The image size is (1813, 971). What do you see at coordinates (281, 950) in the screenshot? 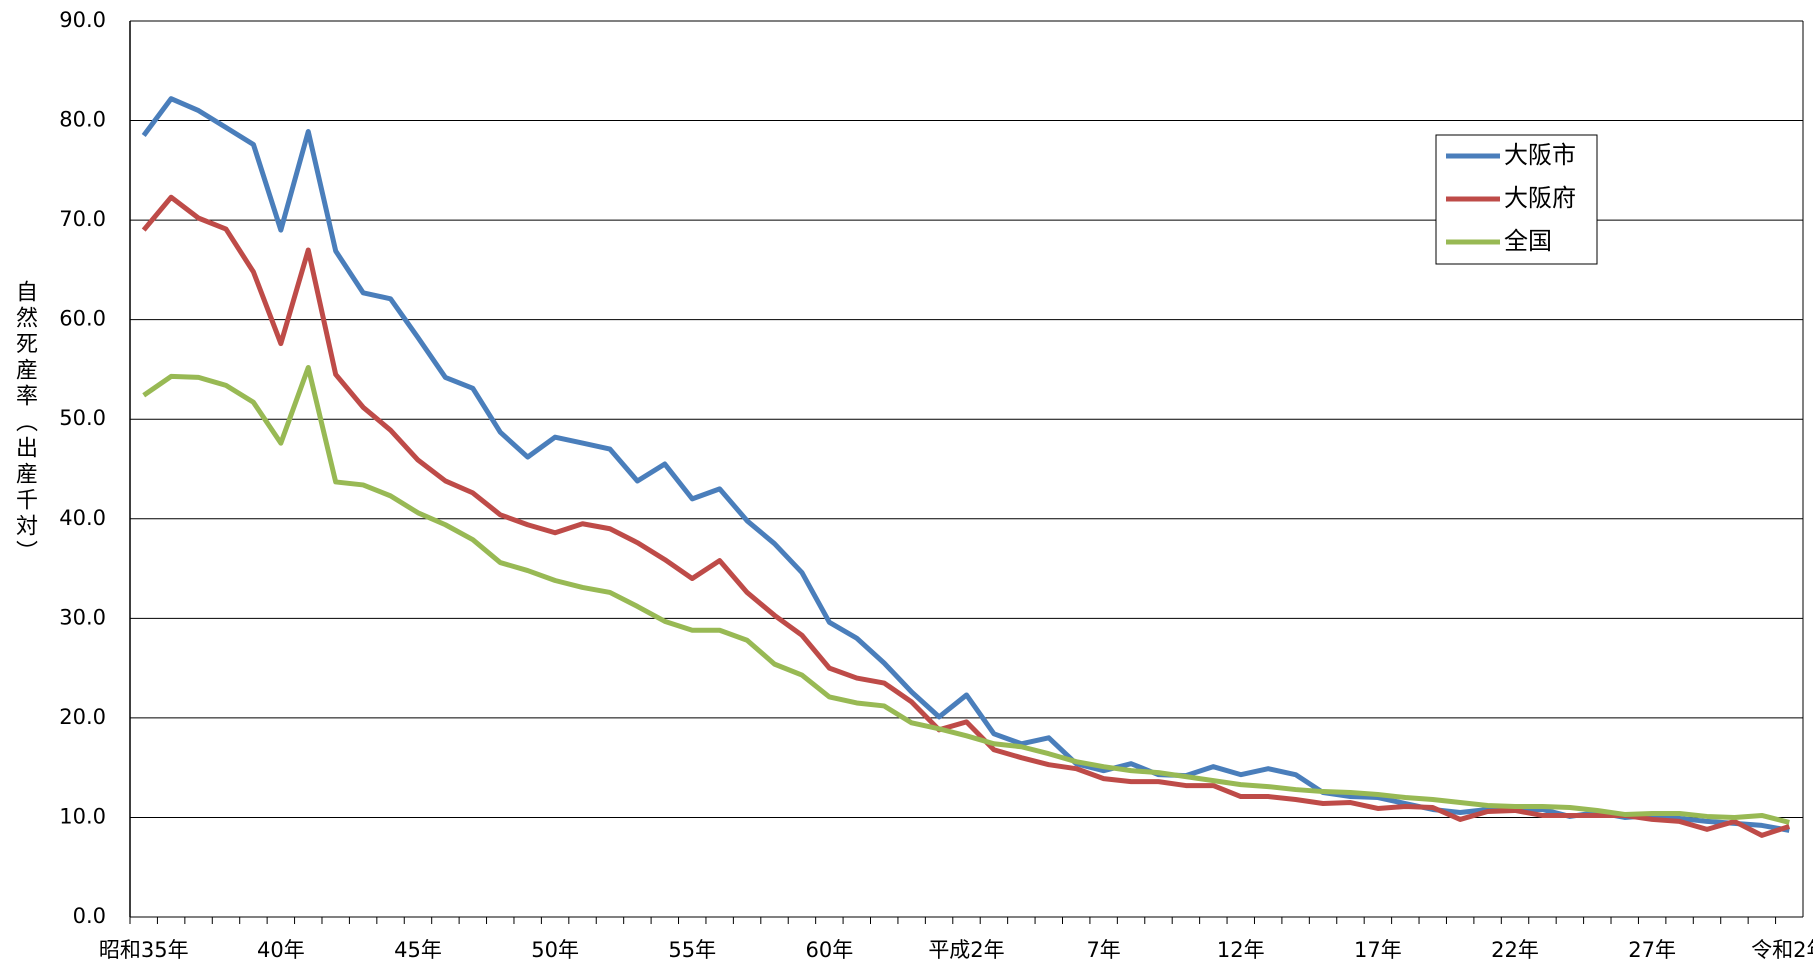
I see `x-tick-label: 40年` at bounding box center [281, 950].